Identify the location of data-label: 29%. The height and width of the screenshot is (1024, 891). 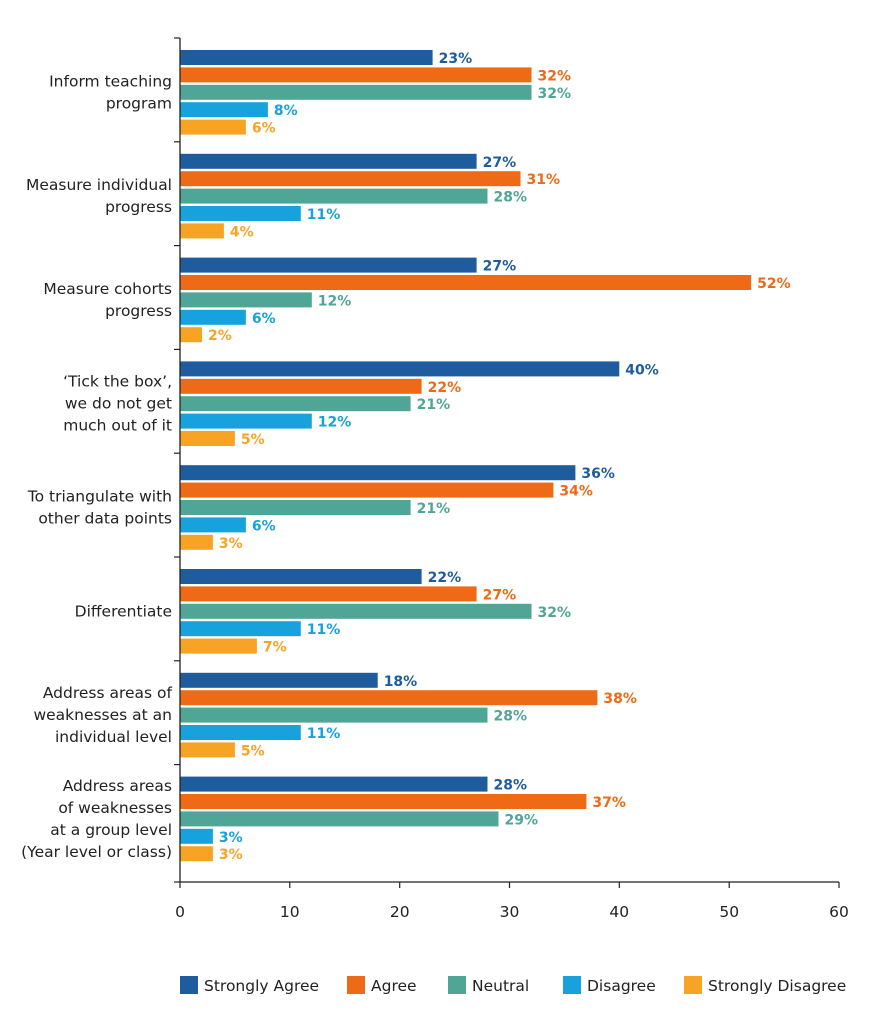
(522, 820).